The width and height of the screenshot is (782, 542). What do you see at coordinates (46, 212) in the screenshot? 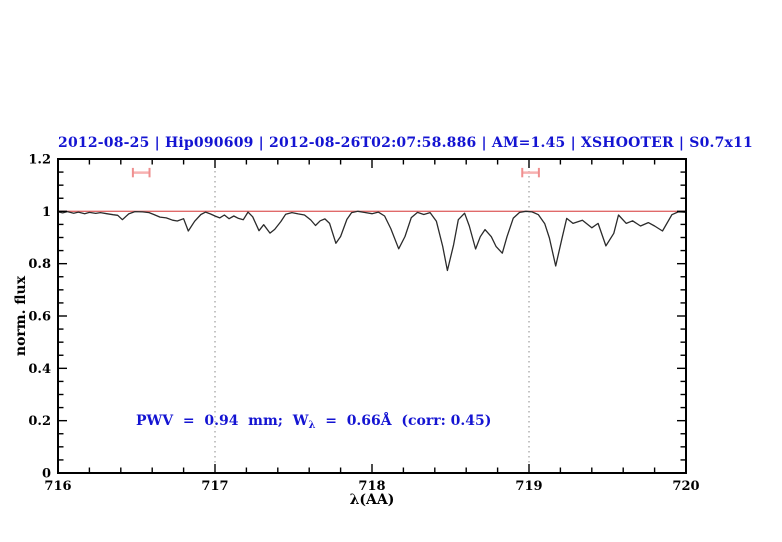
I see `y-tick-label: 1` at bounding box center [46, 212].